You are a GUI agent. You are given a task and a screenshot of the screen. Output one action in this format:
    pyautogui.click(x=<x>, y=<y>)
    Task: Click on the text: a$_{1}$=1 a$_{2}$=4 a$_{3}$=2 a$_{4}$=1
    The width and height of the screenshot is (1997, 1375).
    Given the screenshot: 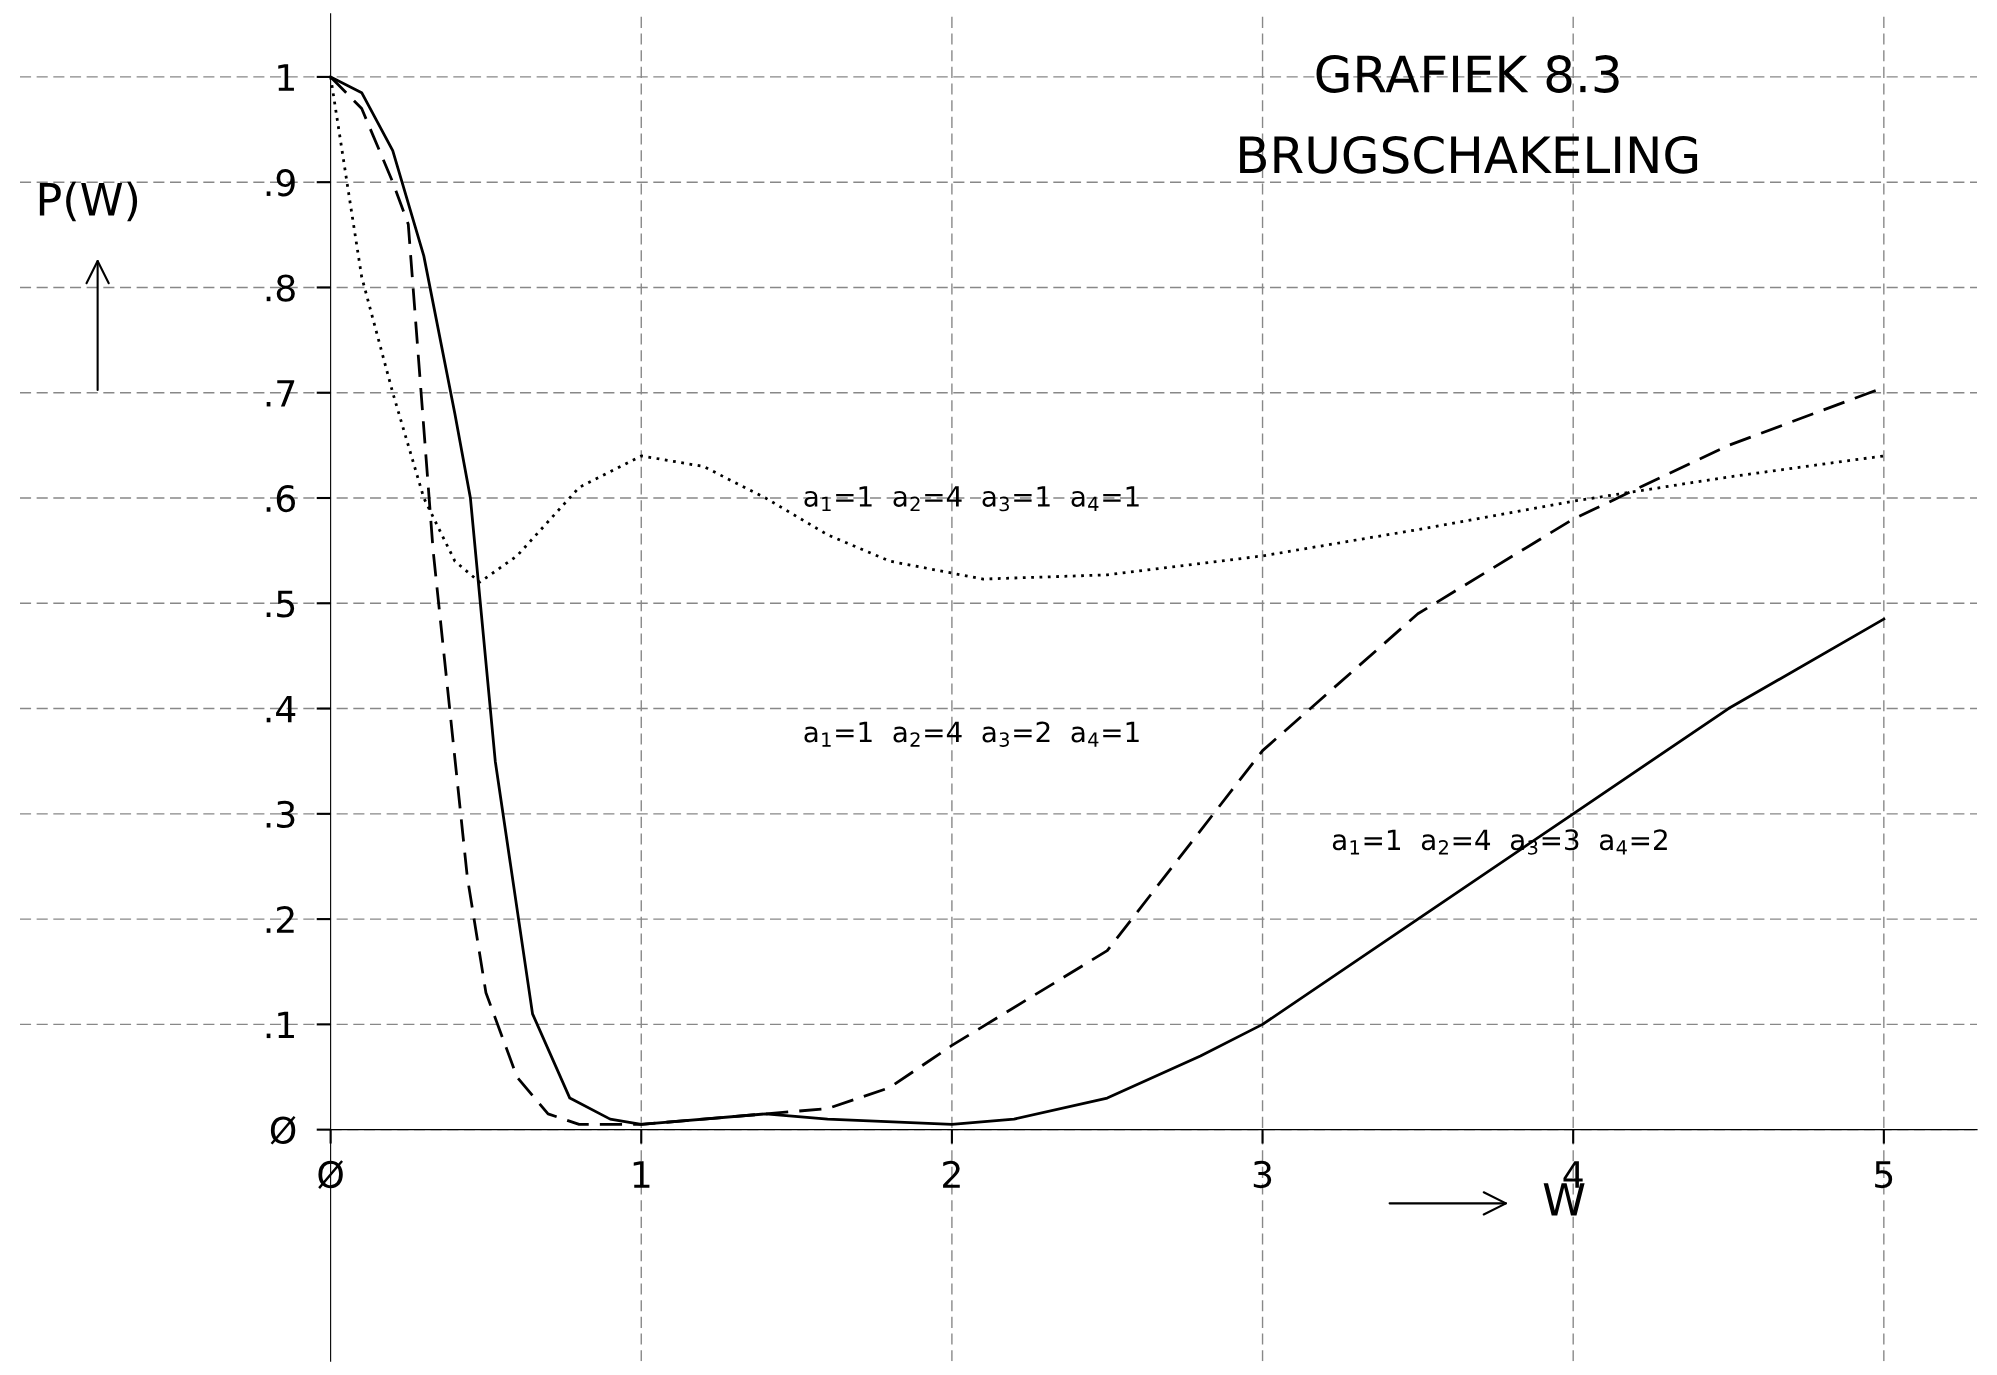 What is the action you would take?
    pyautogui.click(x=971, y=734)
    